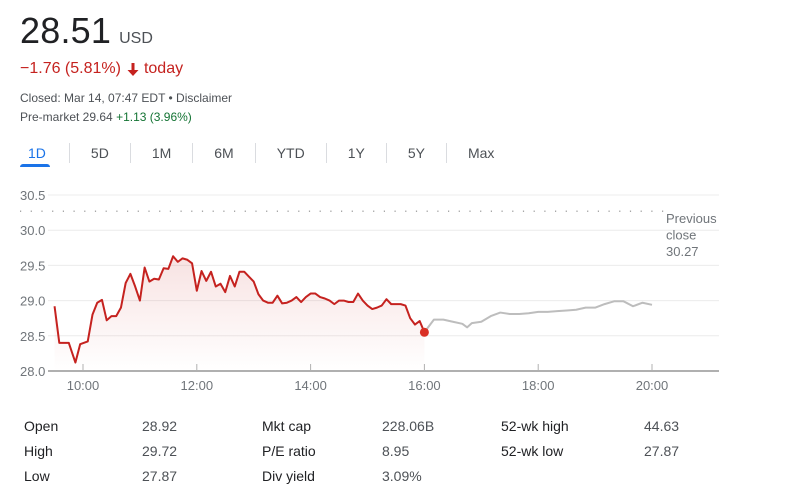 Image resolution: width=800 pixels, height=504 pixels. What do you see at coordinates (99, 153) in the screenshot?
I see `tab-5d: 5D` at bounding box center [99, 153].